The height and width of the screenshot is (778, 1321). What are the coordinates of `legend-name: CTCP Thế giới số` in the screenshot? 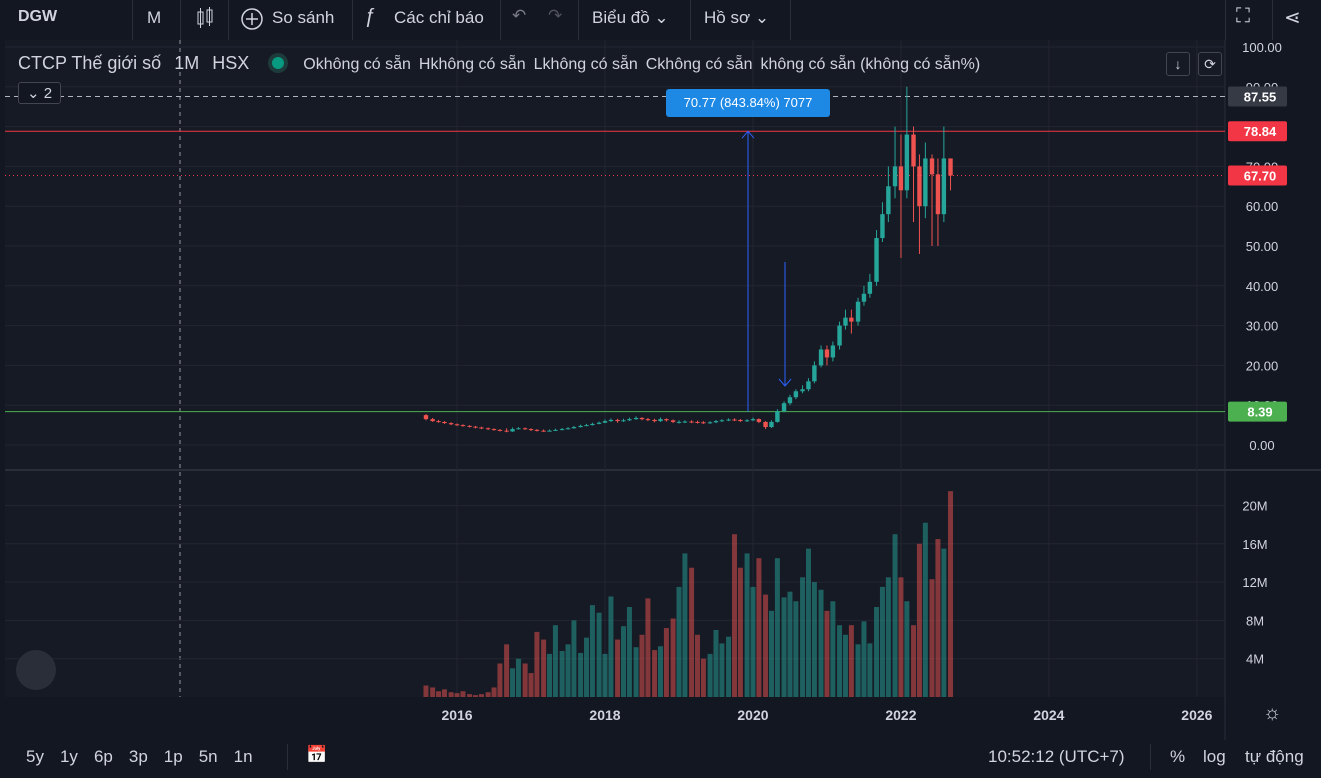 It's located at (90, 63).